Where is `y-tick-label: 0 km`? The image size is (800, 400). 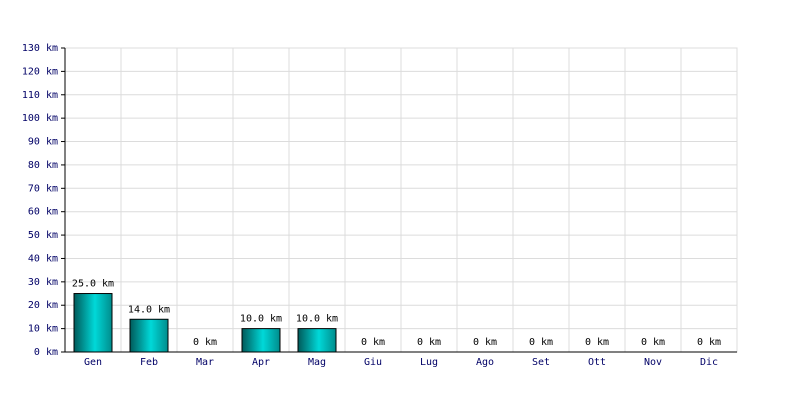 y-tick-label: 0 km is located at coordinates (46, 352).